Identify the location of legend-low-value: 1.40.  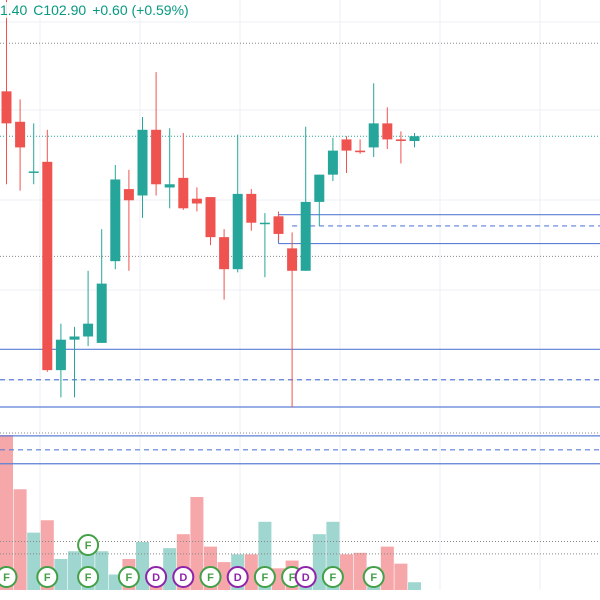
(14, 10).